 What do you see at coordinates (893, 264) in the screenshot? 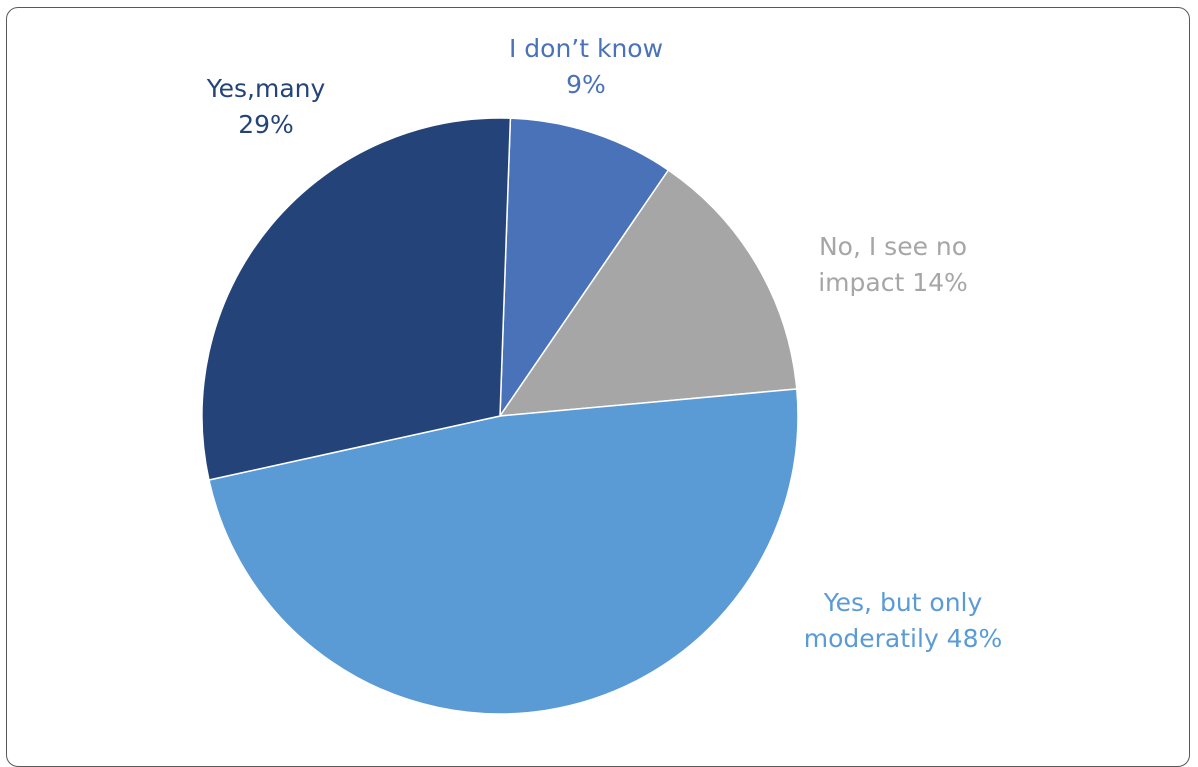
I see `slice-label-2: No, I see no impact 14%` at bounding box center [893, 264].